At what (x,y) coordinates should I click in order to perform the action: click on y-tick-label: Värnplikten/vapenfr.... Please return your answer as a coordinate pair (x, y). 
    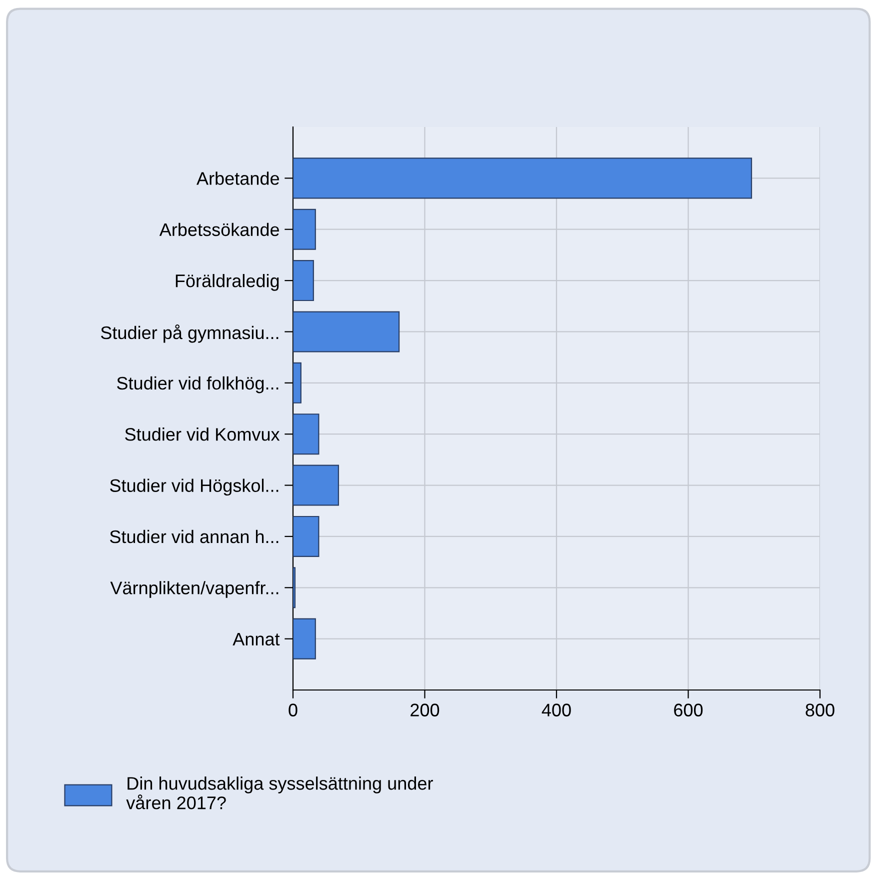
    Looking at the image, I should click on (194, 589).